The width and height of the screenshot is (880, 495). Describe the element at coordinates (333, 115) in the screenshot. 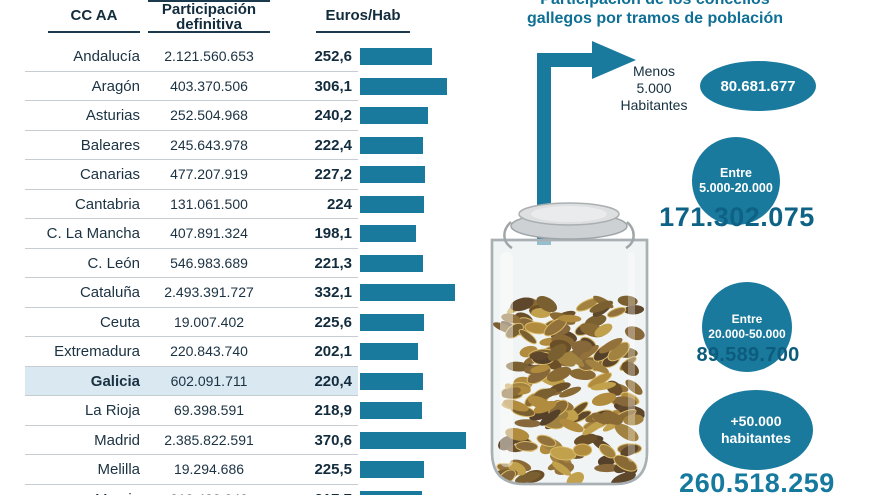

I see `euros-per-hab-value: 240,2` at that location.